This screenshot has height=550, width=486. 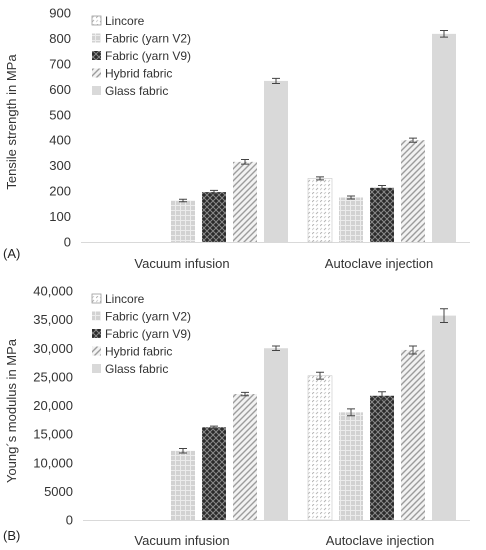 What do you see at coordinates (53, 434) in the screenshot?
I see `y-tick-label: 15,000` at bounding box center [53, 434].